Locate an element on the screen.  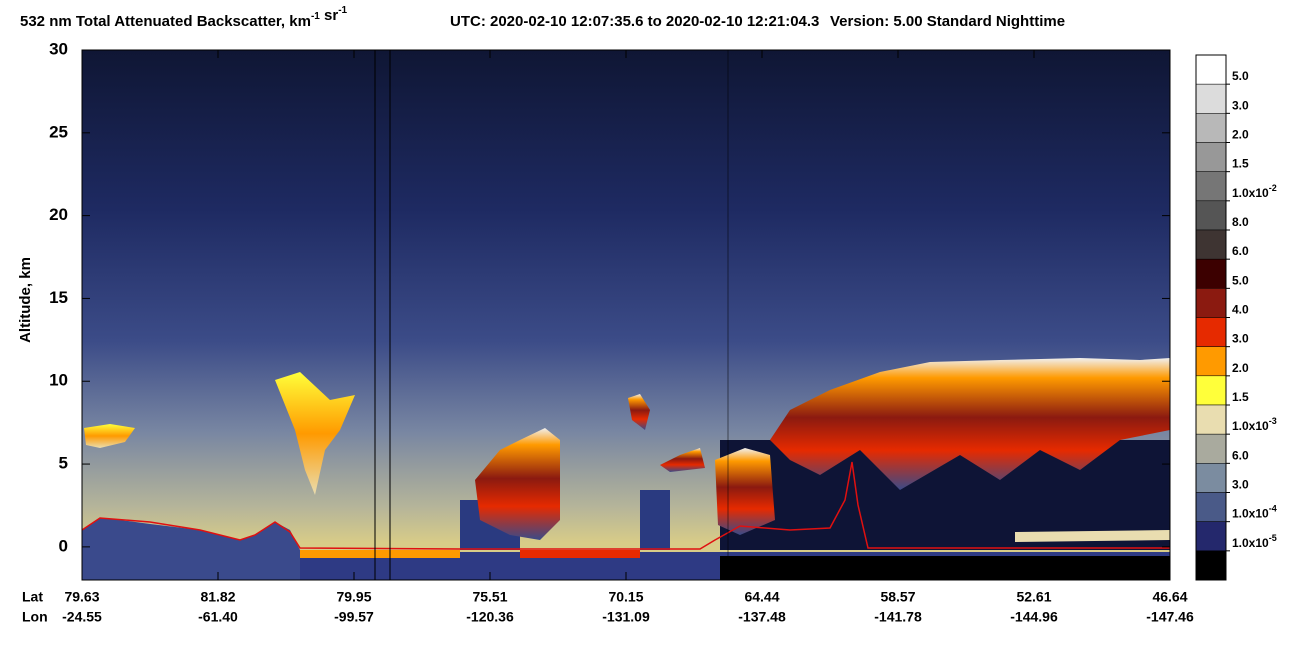
lat-tick-label: 79.95 is located at coordinates (353, 597).